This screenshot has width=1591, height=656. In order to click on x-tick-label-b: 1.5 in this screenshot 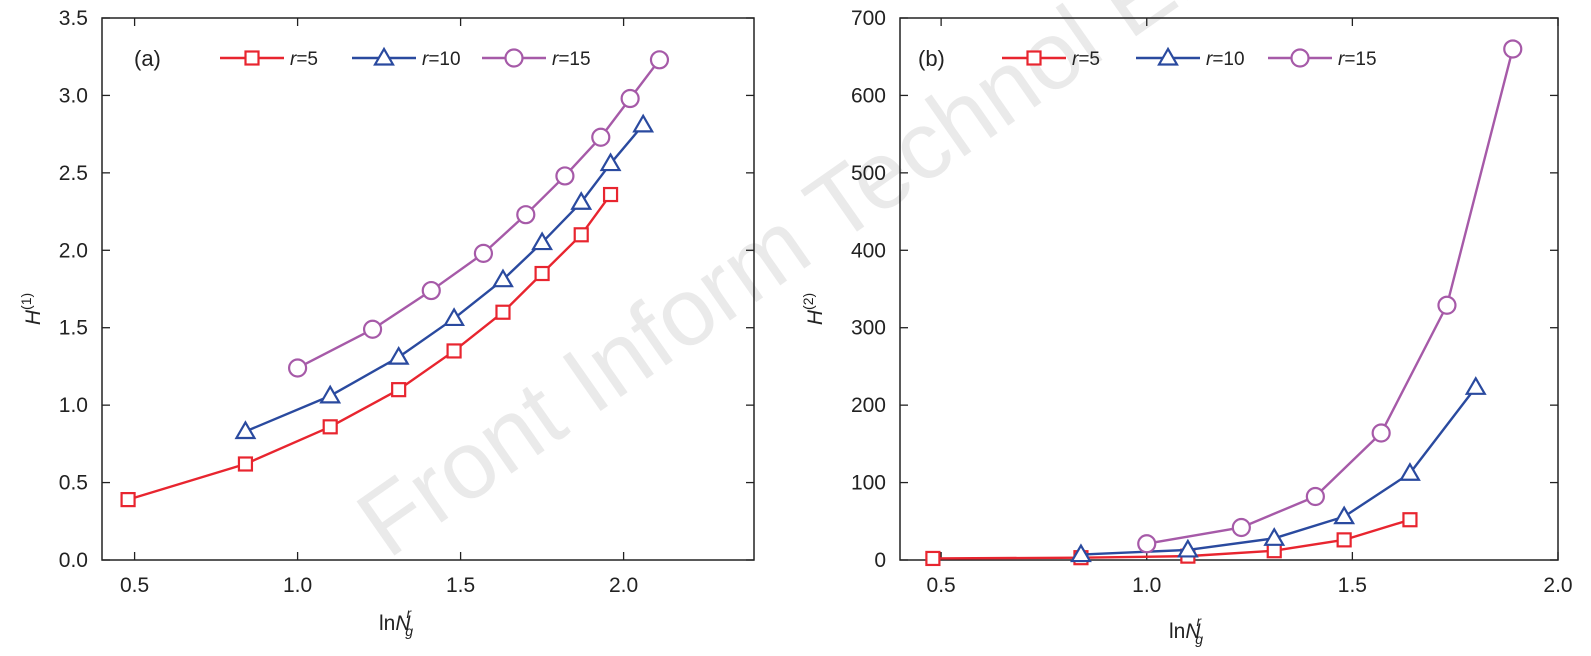, I will do `click(1352, 585)`.